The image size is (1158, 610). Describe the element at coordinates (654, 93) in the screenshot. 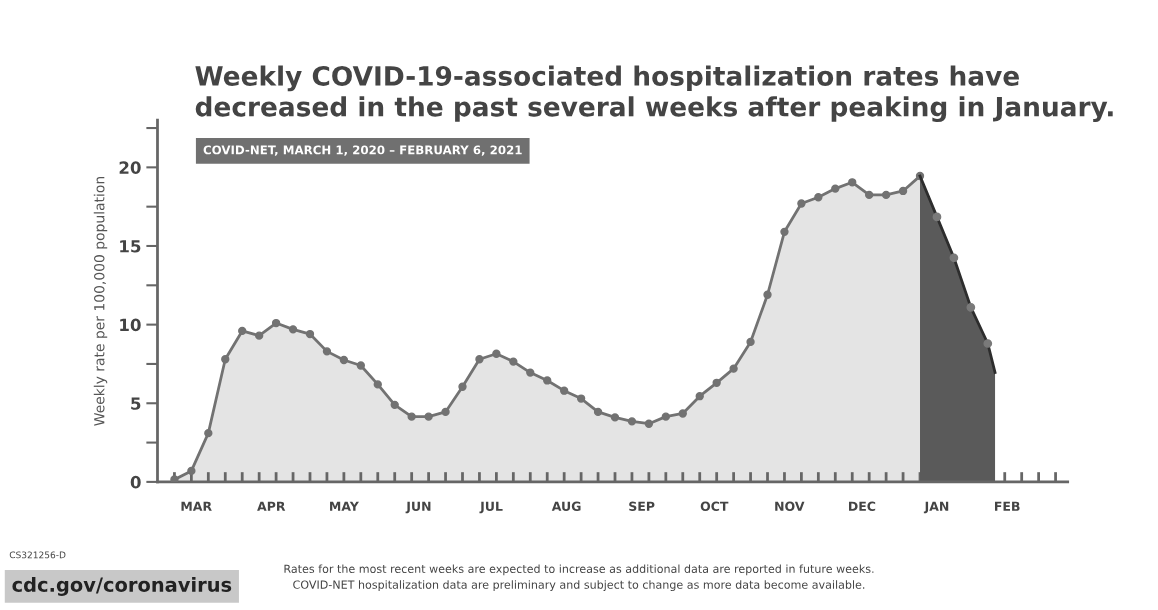

I see `chart-title: Weekly COVID-19-associated hospitalization rates have decreased in the past several weeks after peaking in January.` at that location.